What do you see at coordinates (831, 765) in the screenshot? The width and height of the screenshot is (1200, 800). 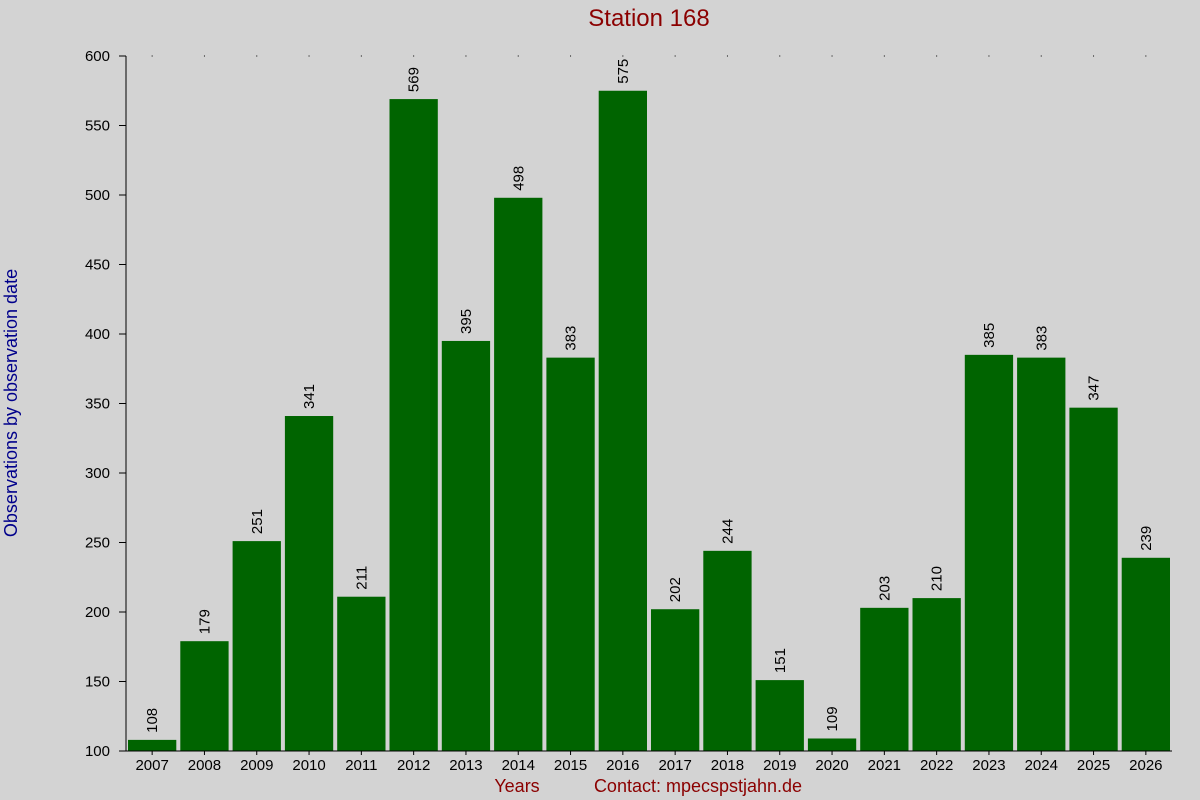 I see `x-tick-label: 2020` at bounding box center [831, 765].